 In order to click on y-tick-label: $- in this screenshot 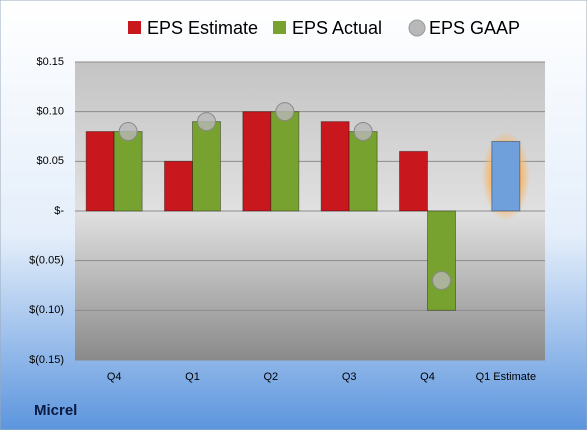, I will do `click(59, 211)`.